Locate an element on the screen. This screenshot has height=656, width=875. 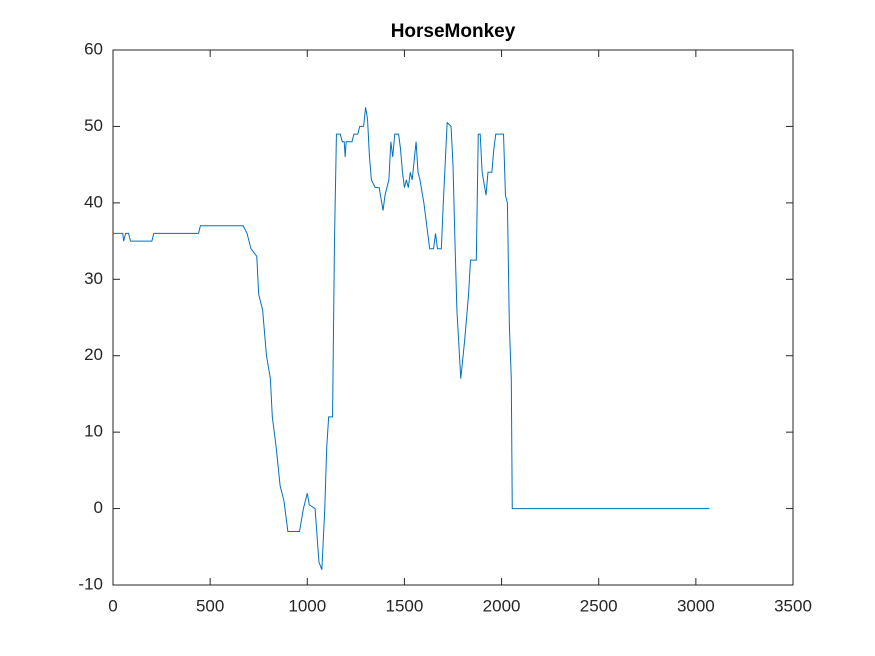
y-tick-label: -10 is located at coordinates (90, 583).